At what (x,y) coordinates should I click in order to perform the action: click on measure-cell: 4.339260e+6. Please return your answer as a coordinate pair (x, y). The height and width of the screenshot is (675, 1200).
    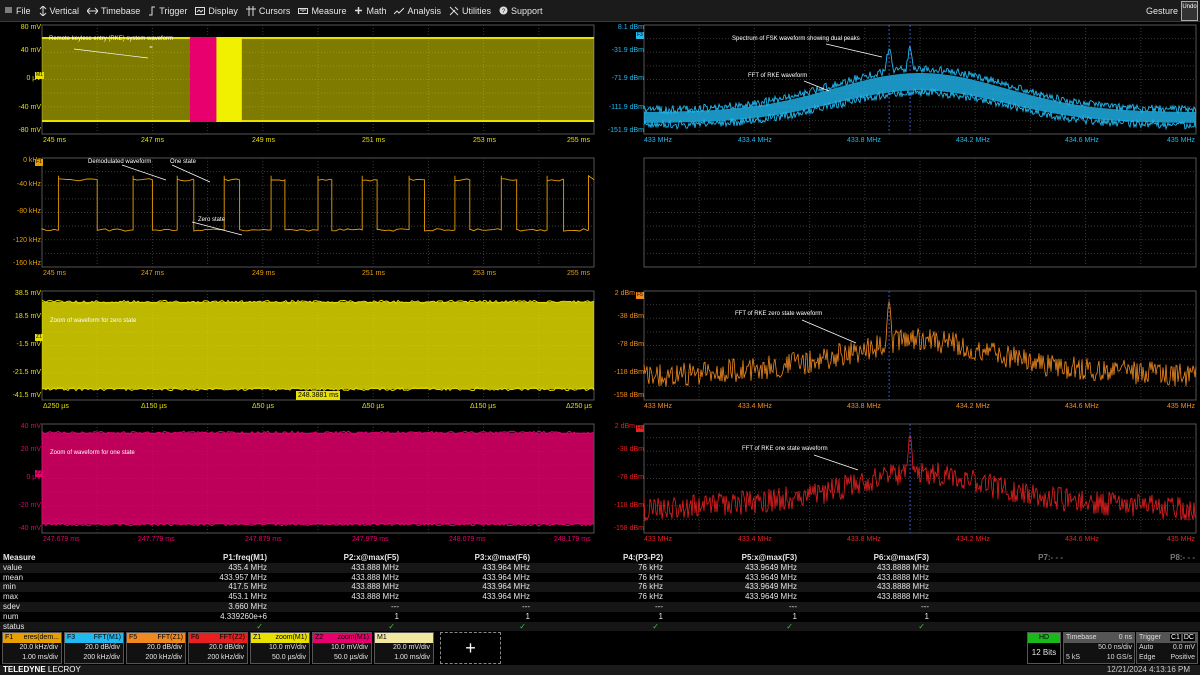
    Looking at the image, I should click on (243, 616).